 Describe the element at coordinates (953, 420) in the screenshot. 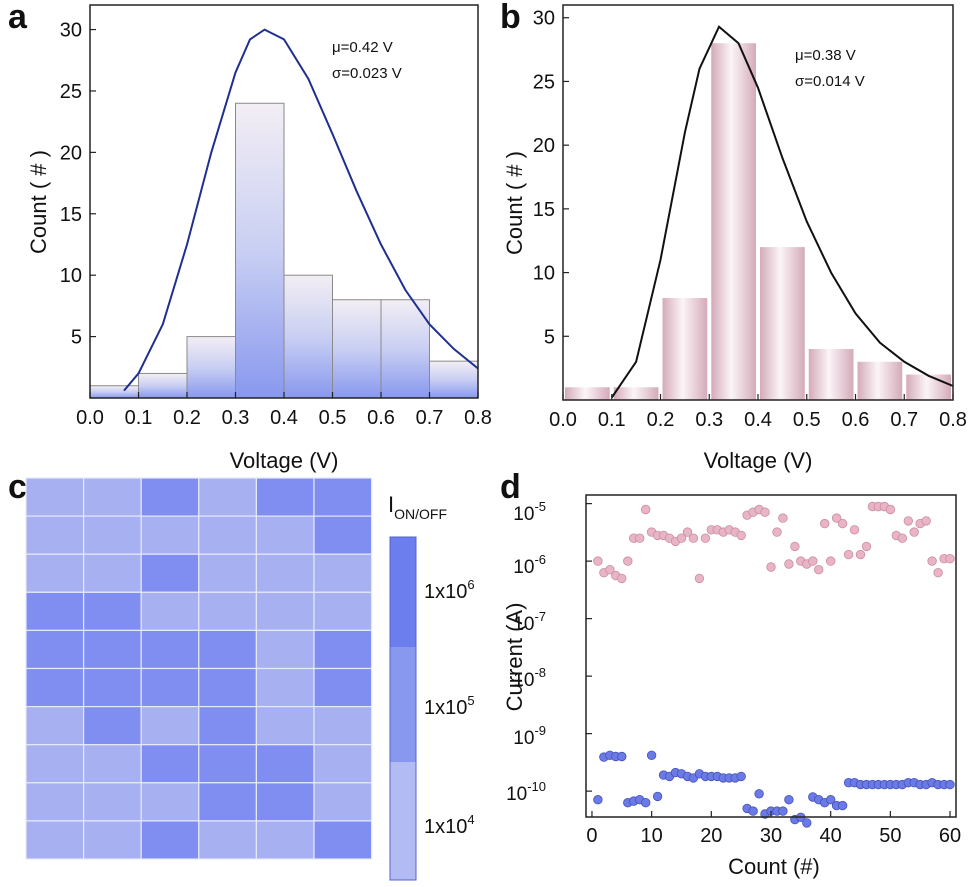

I see `b-xtick-label-8: 0.8` at that location.